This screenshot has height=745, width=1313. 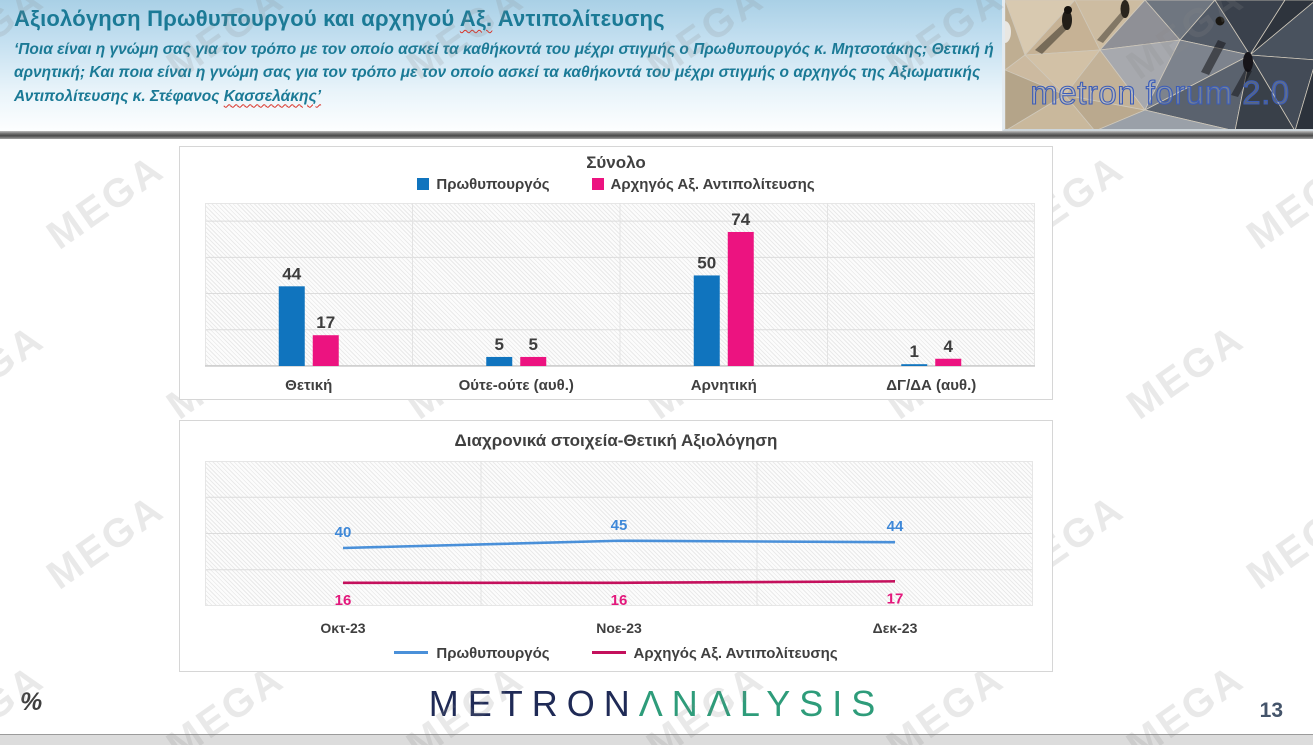 I want to click on category-label: Θετική, so click(x=308, y=385).